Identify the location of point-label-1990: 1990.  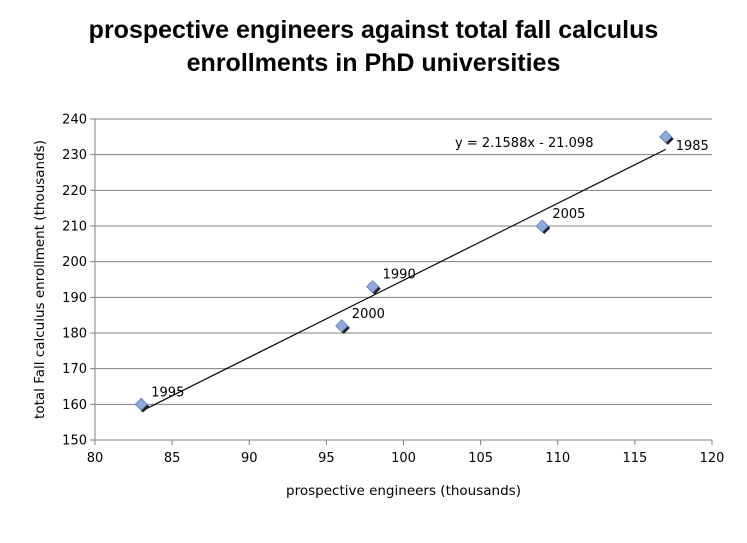
(399, 275).